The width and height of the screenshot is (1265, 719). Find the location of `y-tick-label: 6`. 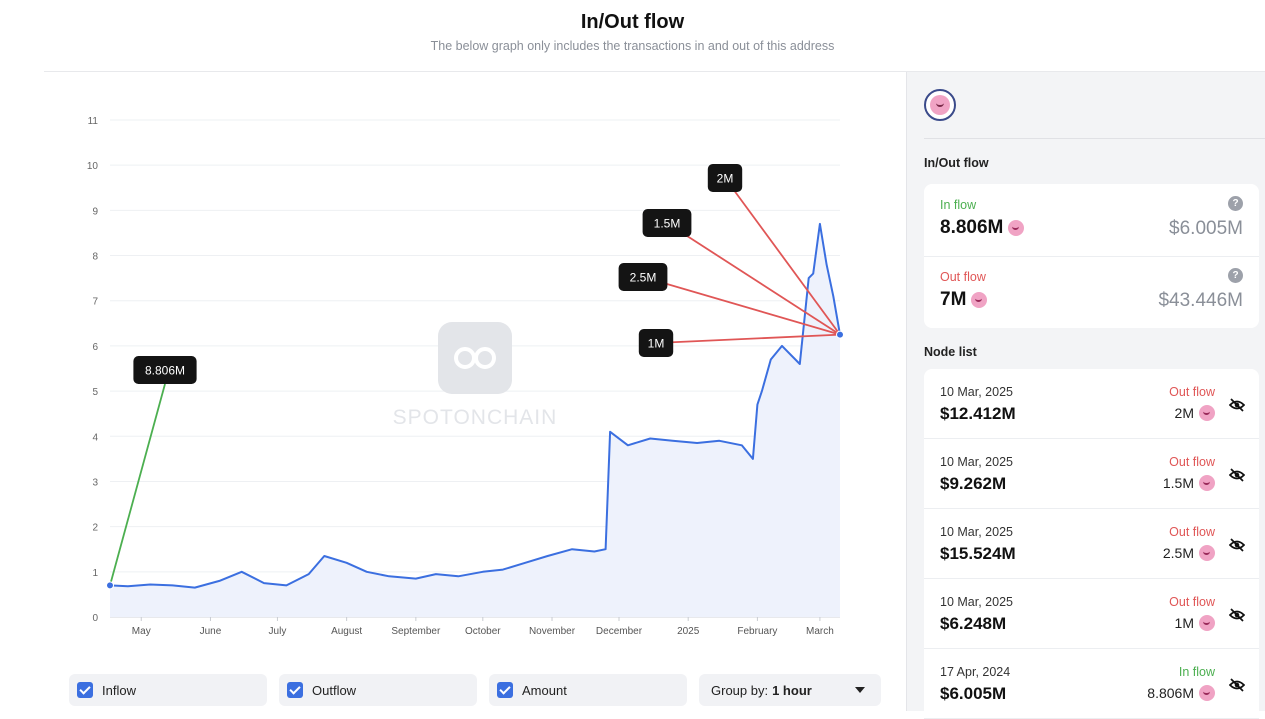

y-tick-label: 6 is located at coordinates (95, 347).